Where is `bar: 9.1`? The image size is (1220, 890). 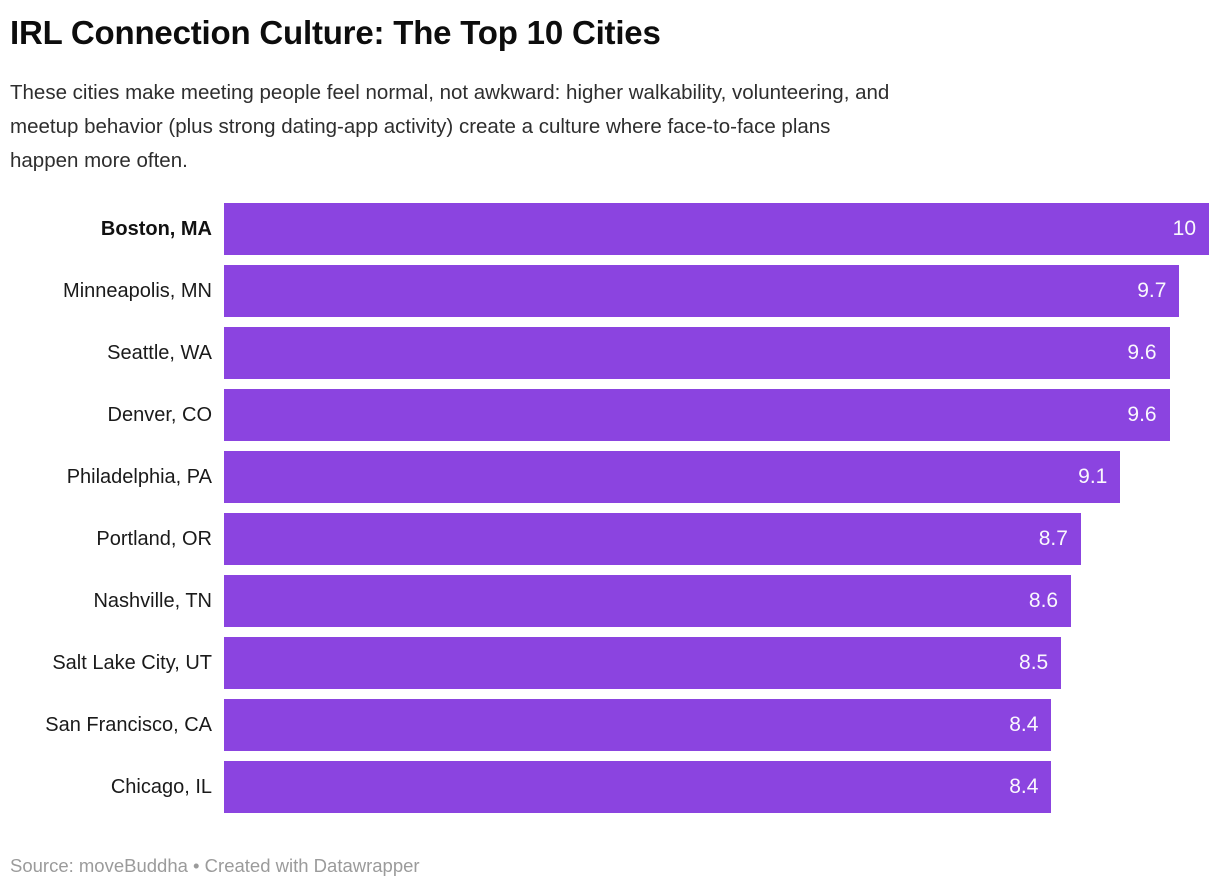 bar: 9.1 is located at coordinates (672, 477).